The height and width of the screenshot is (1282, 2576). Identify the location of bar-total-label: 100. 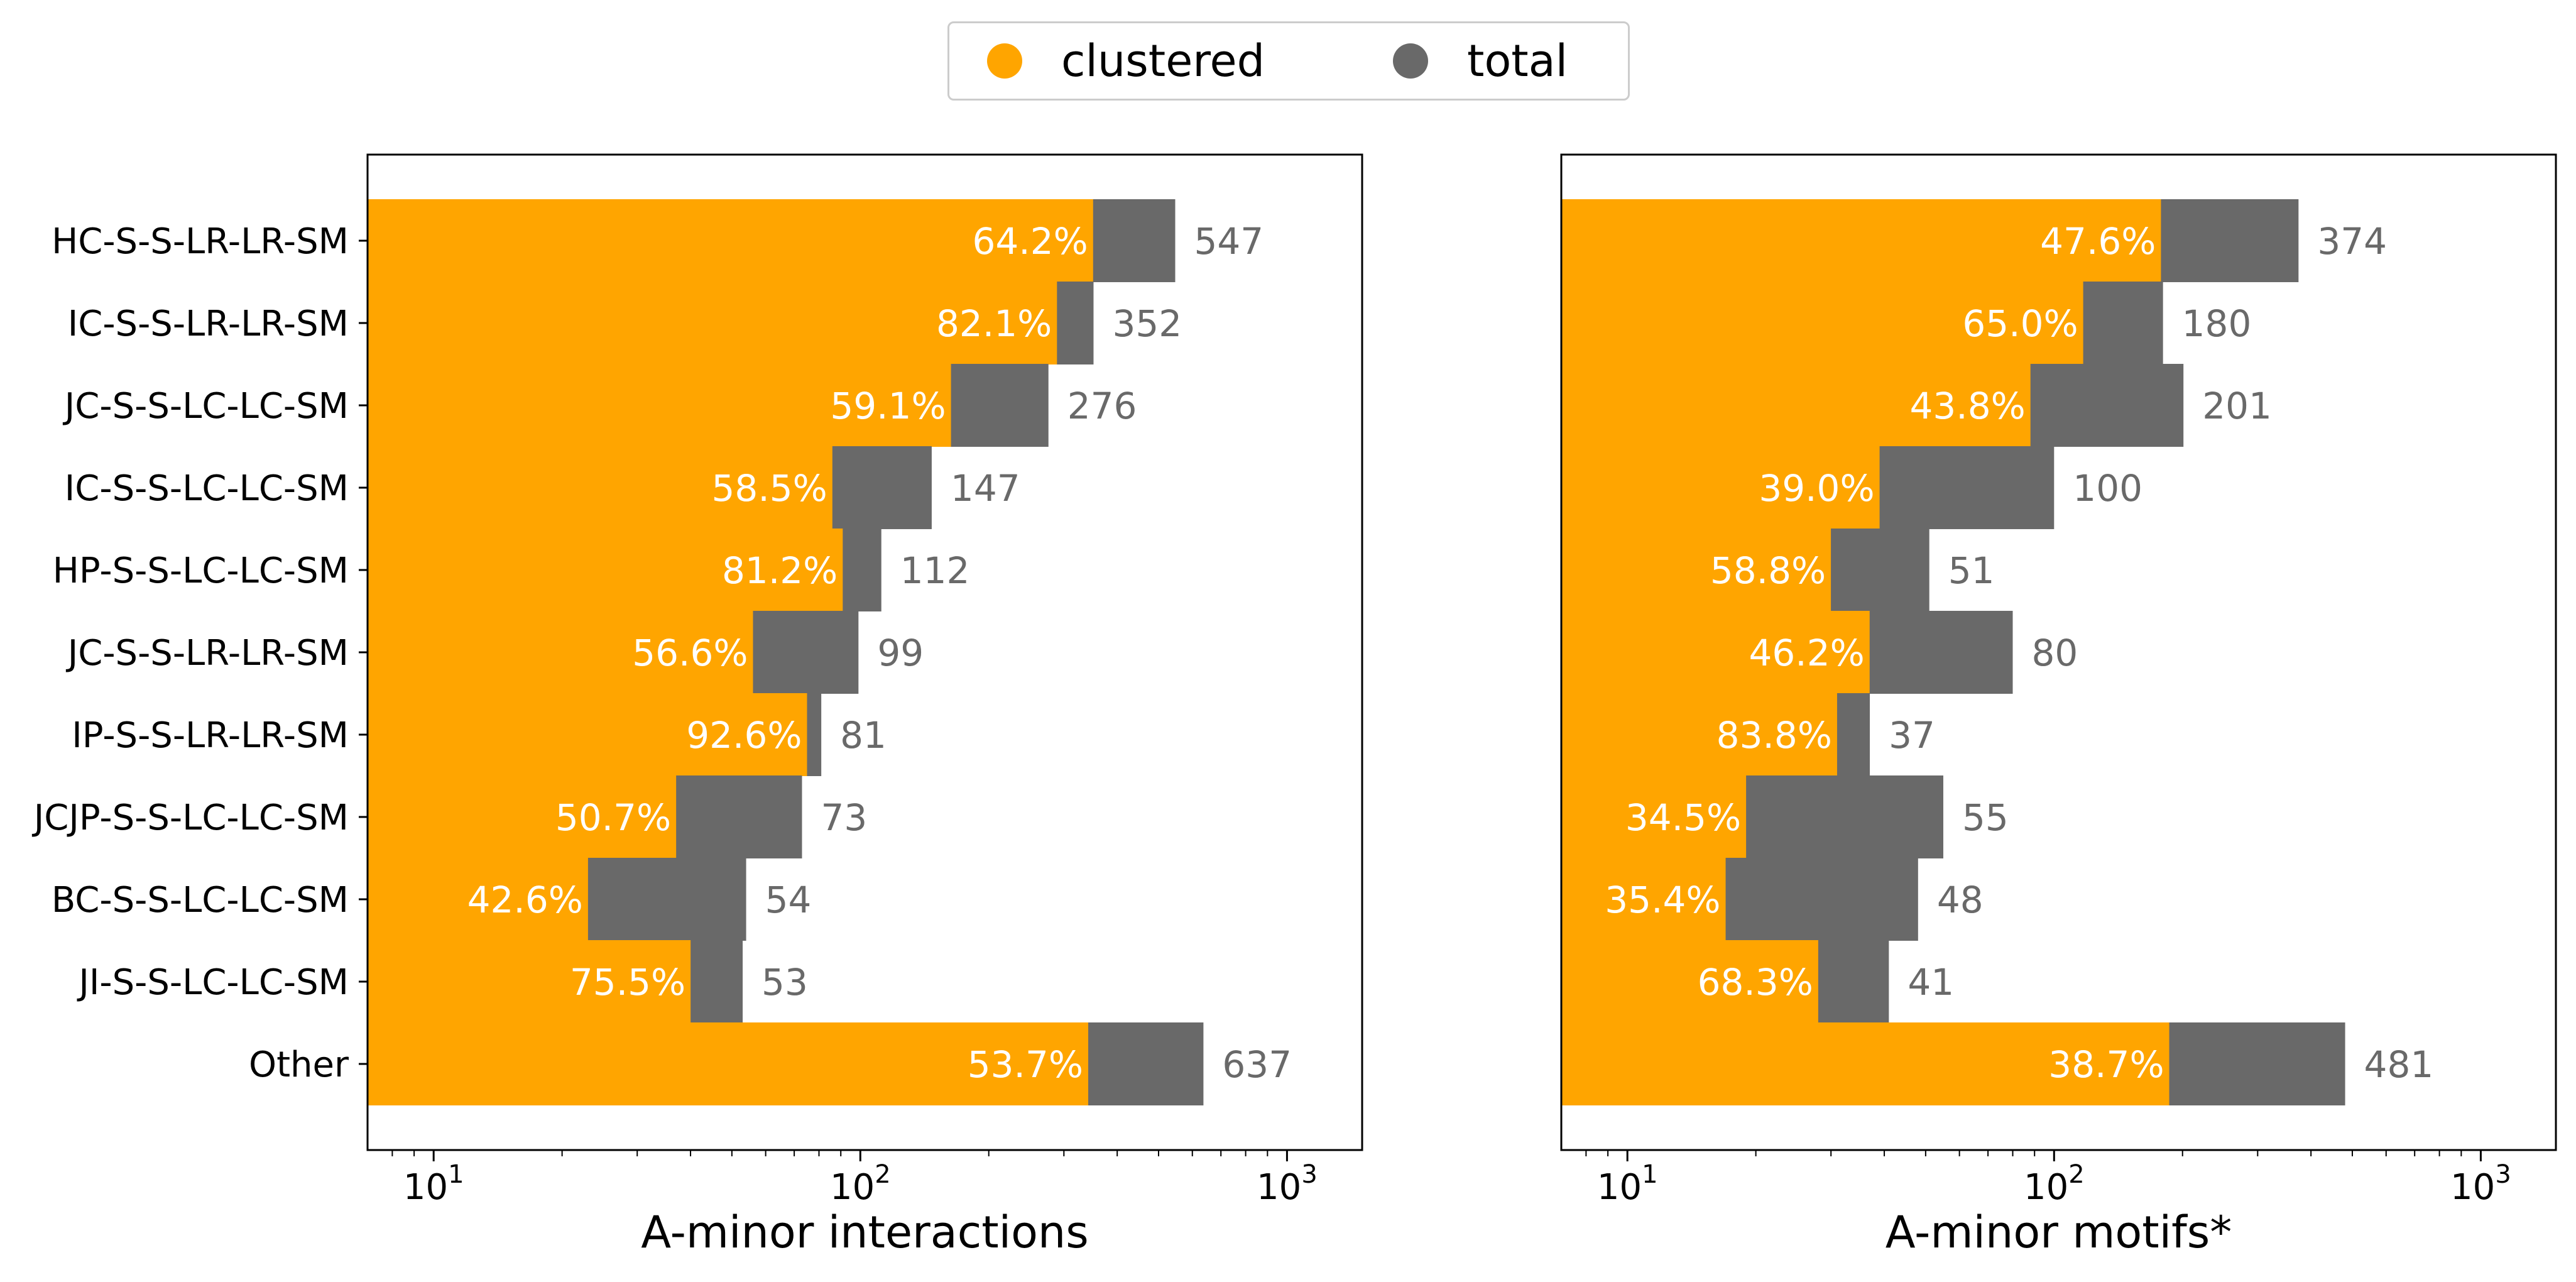
(2107, 488).